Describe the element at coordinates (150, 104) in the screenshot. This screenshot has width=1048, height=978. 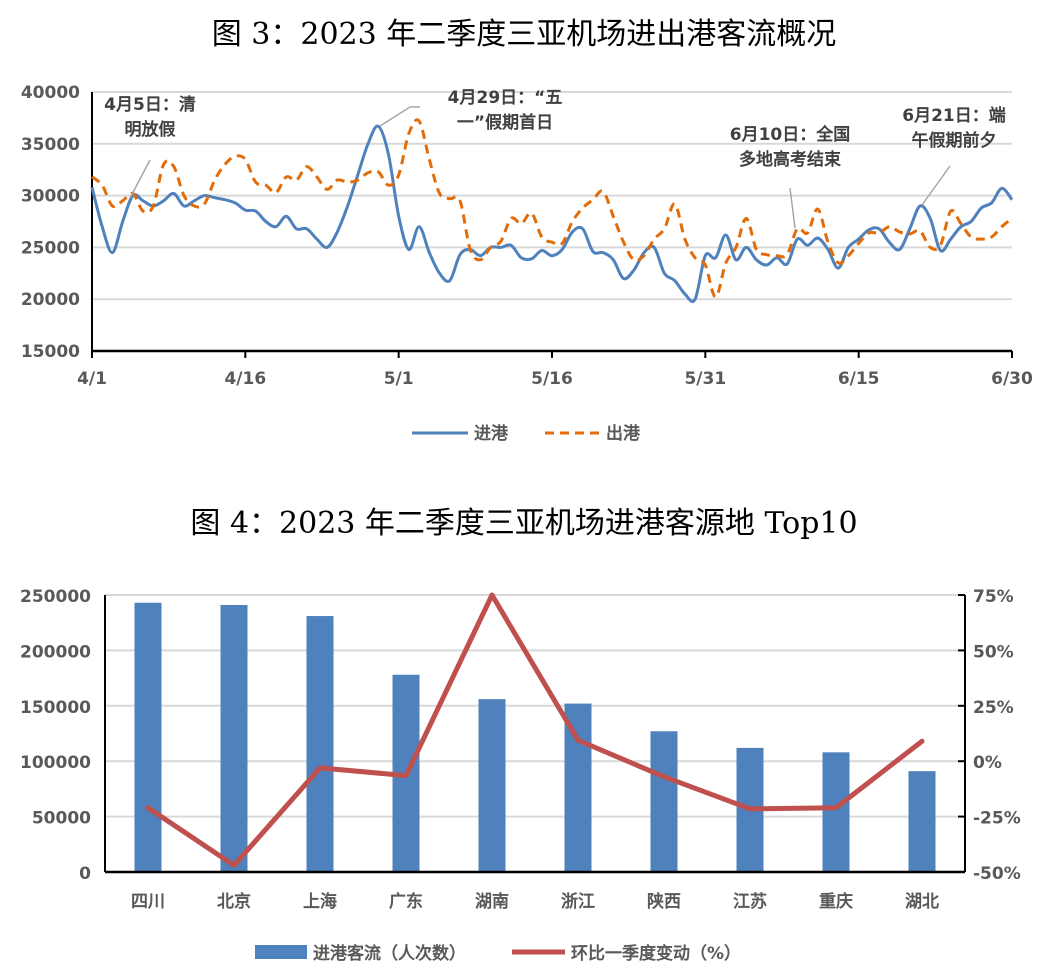
I see `annotation-text: 4月5日：清` at that location.